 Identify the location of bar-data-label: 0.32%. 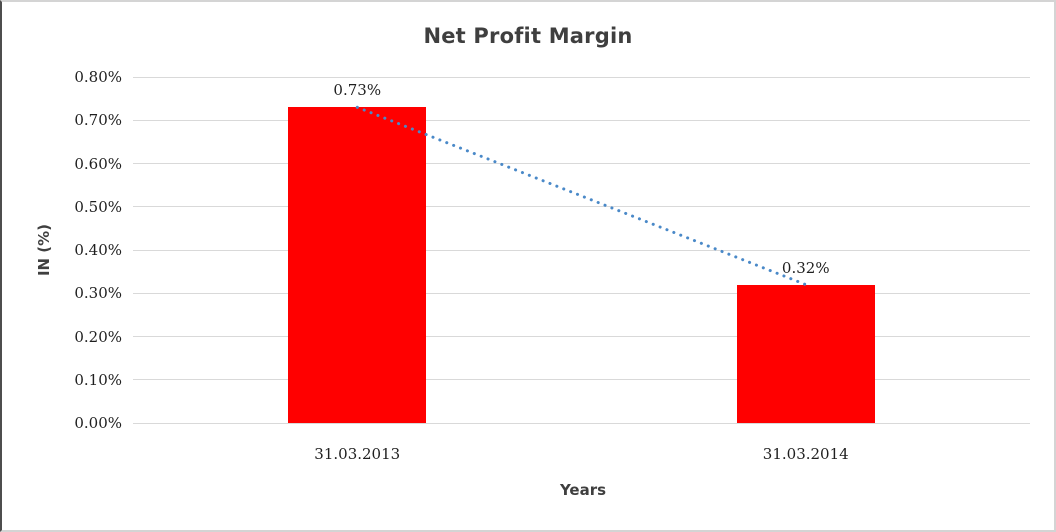
(805, 267).